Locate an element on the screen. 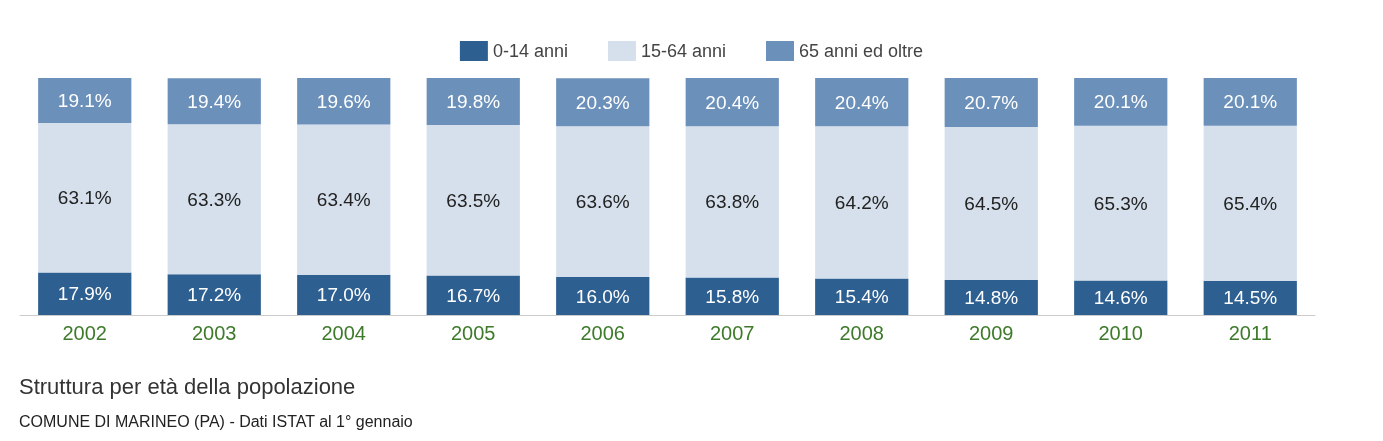  data-label: 19.1% is located at coordinates (84, 101).